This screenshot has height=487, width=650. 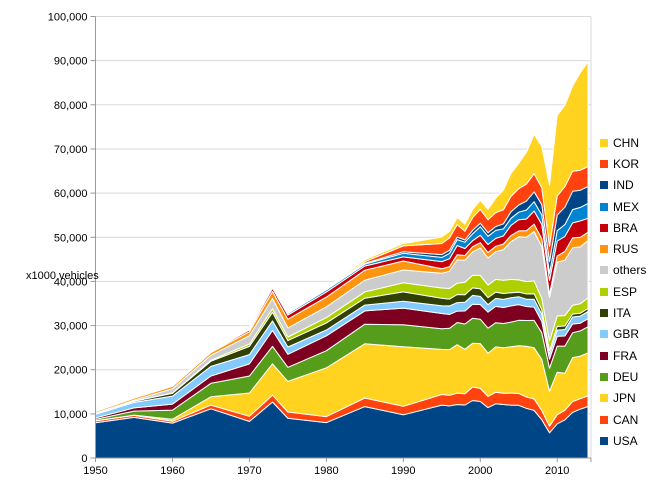 I want to click on legend-item-MEX: MEX, so click(x=623, y=206).